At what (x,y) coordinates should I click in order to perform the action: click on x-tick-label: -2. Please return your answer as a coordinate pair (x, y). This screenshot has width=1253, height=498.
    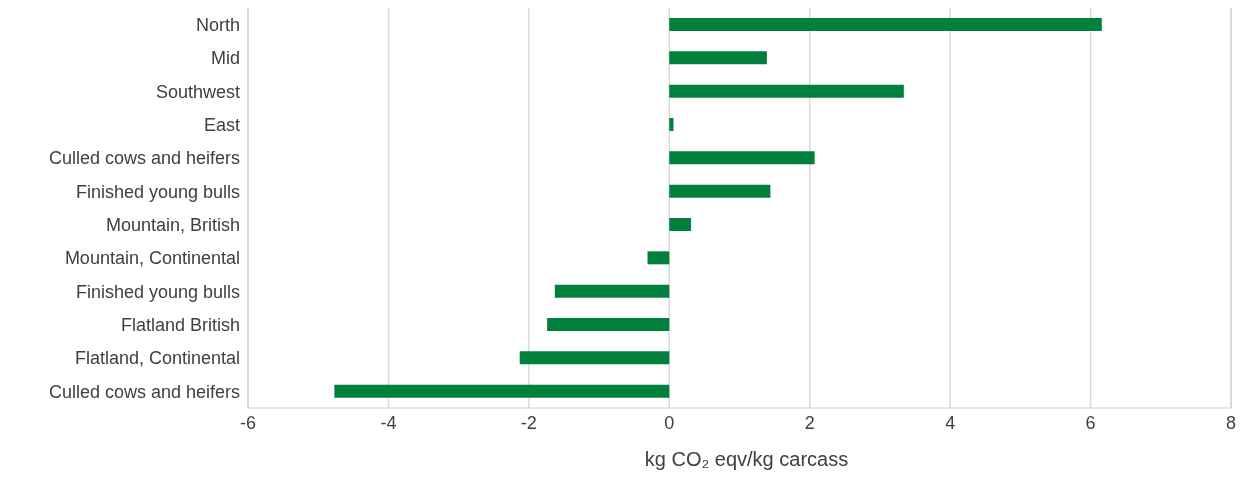
    Looking at the image, I should click on (528, 422).